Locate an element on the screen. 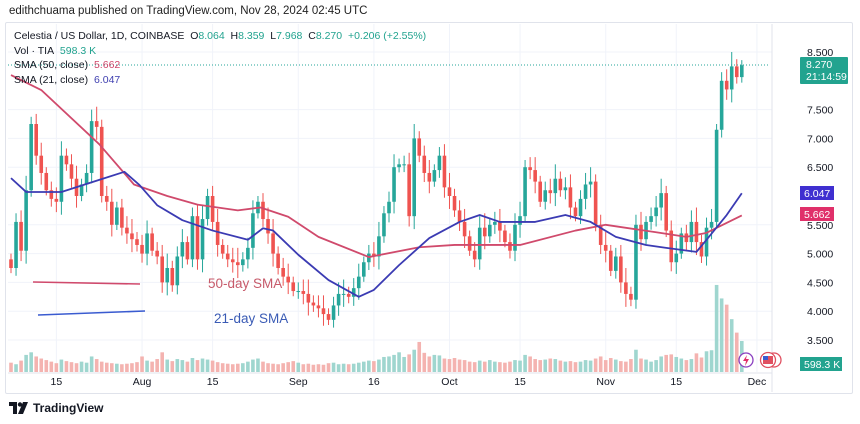 The width and height of the screenshot is (860, 424). sma21-label: SMA (21, close) is located at coordinates (51, 79).